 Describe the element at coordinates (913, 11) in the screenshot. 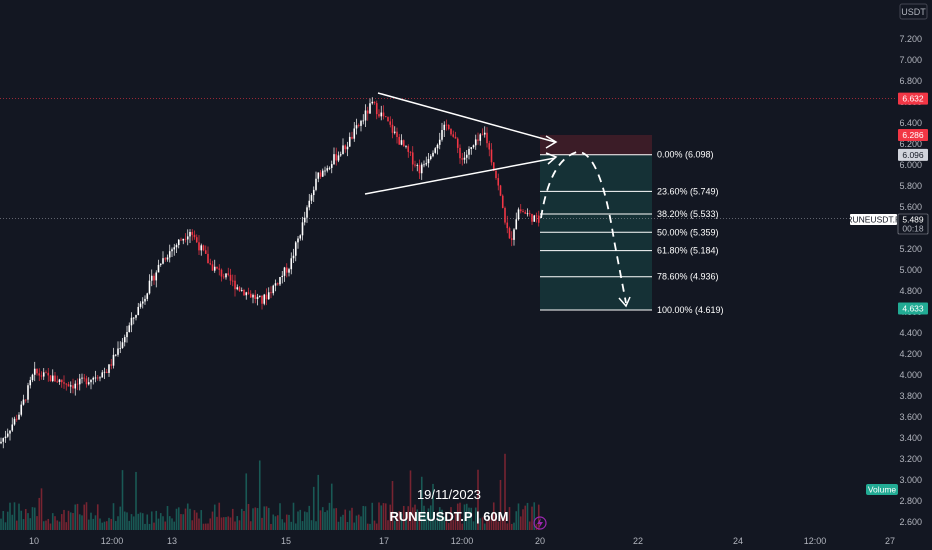

I see `currency-badge: USDT` at that location.